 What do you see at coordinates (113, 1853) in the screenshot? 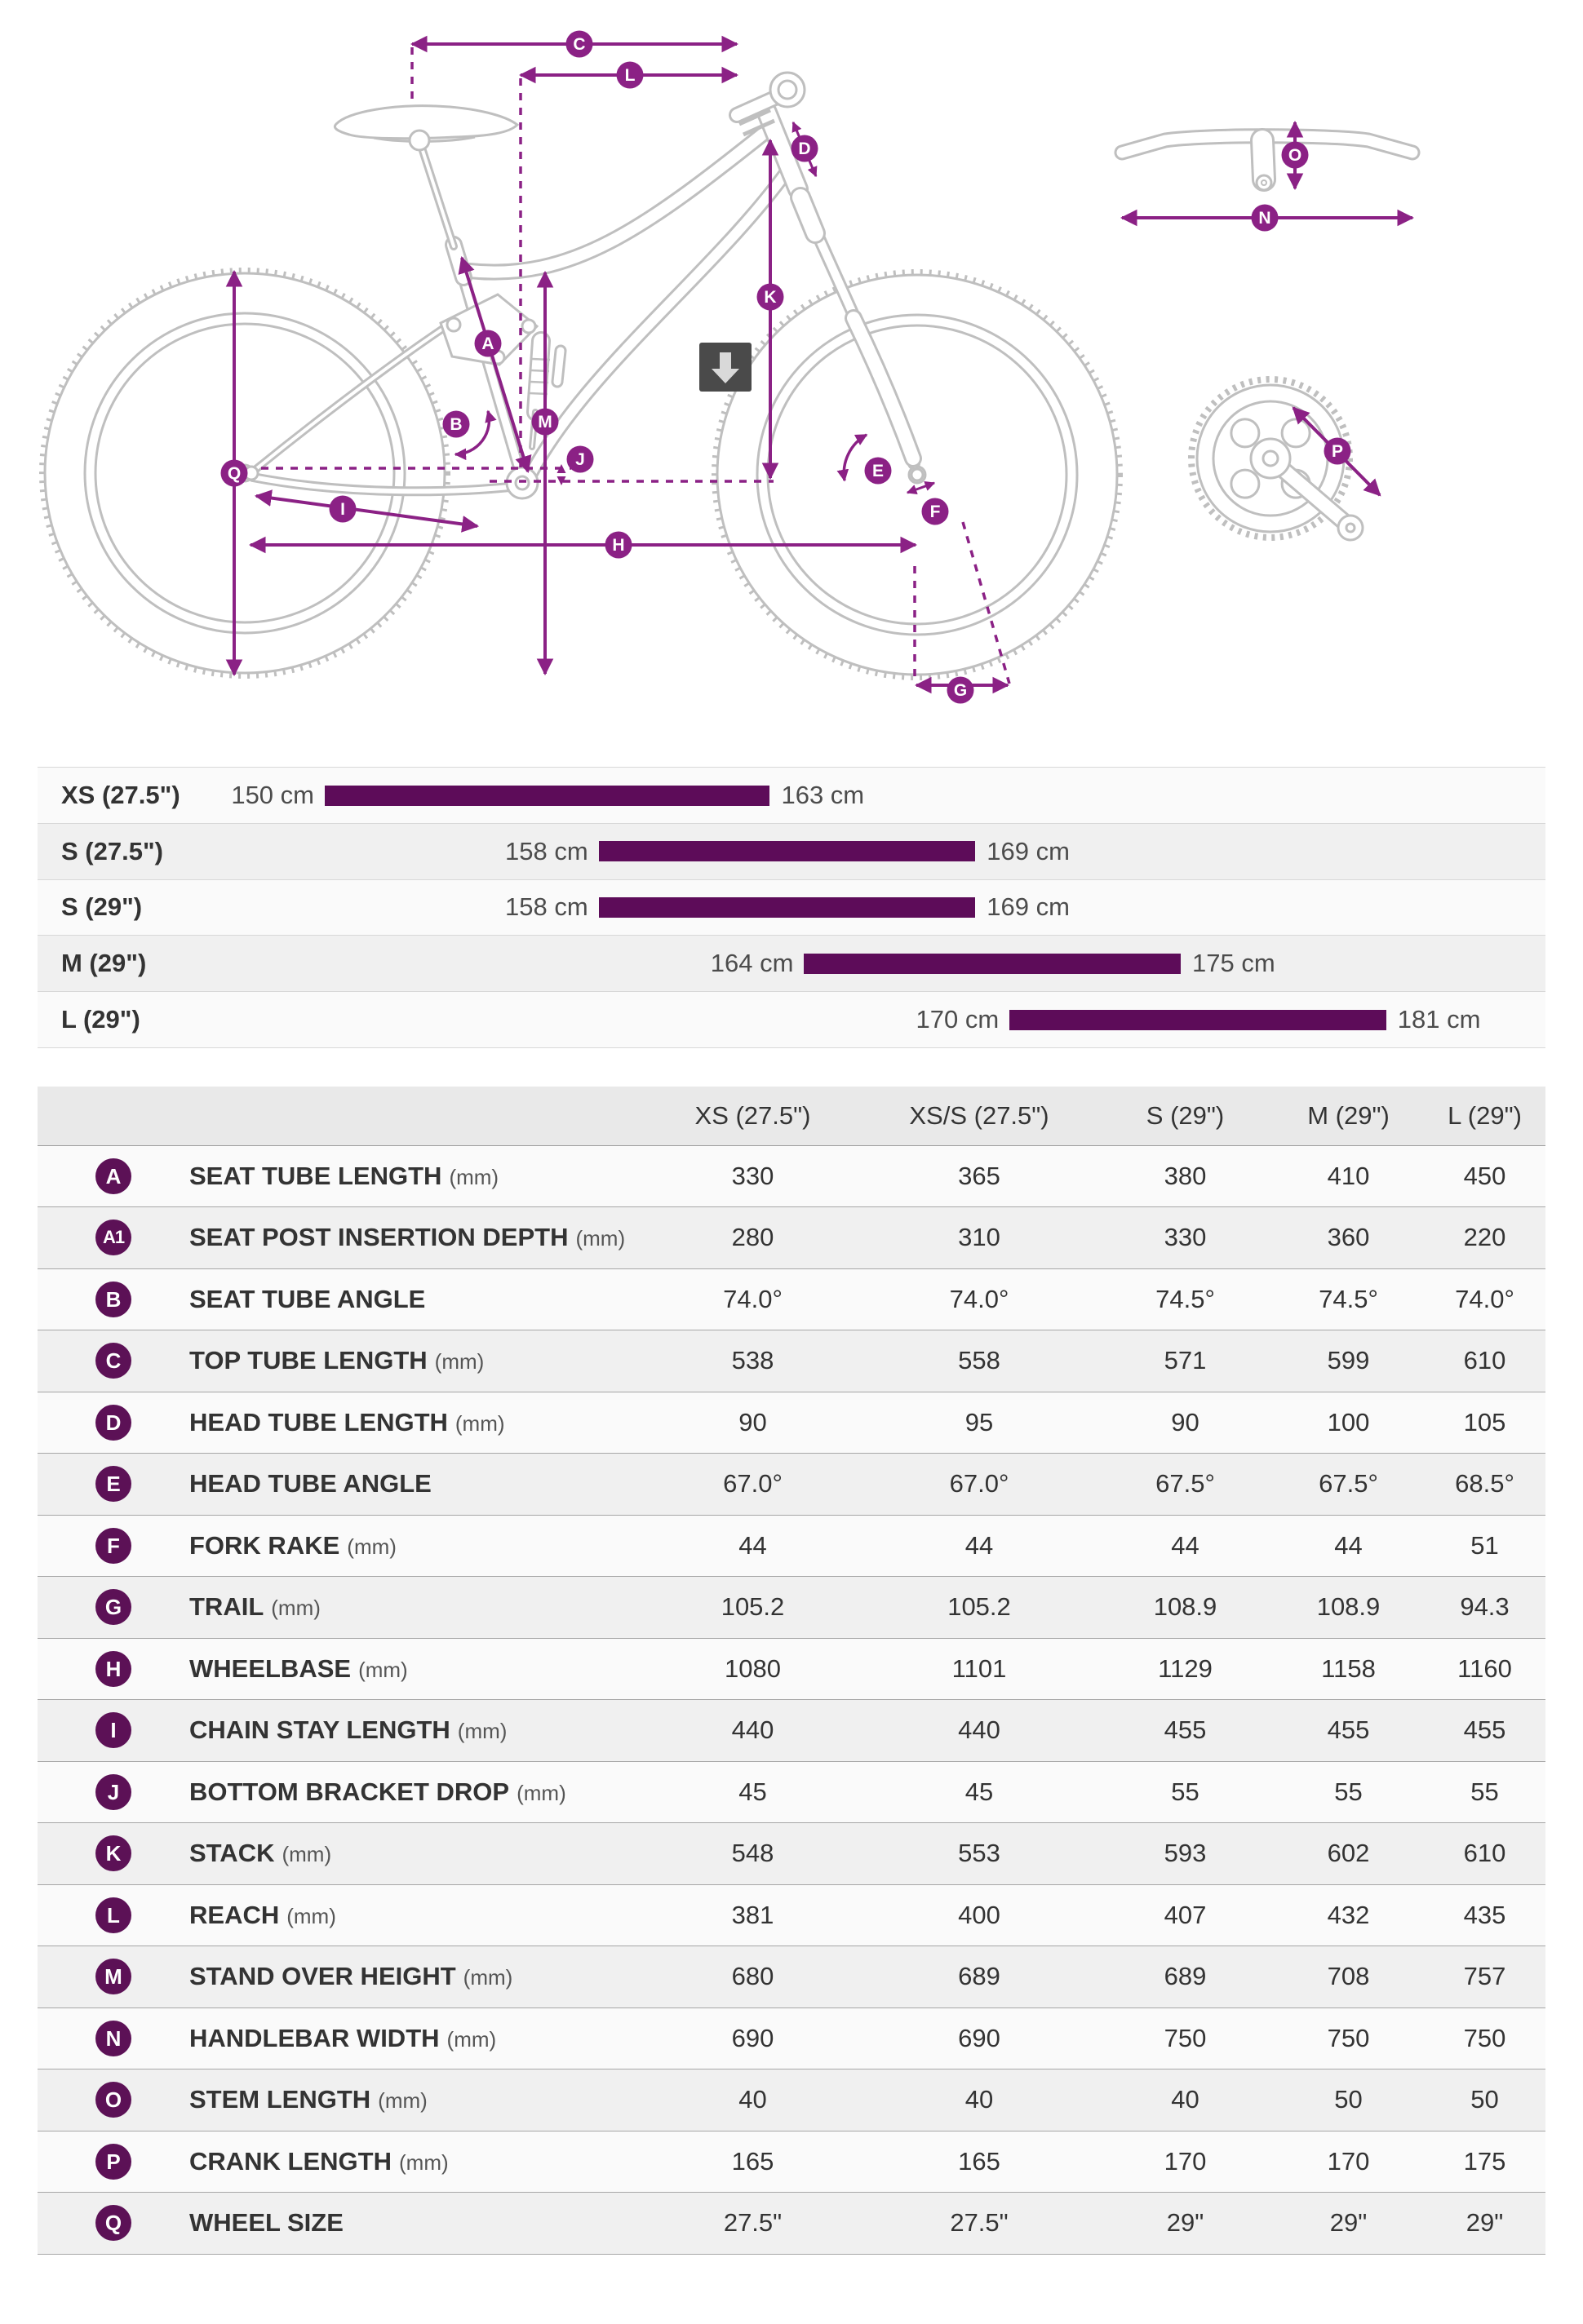
I see `letter-badge-icon: K` at bounding box center [113, 1853].